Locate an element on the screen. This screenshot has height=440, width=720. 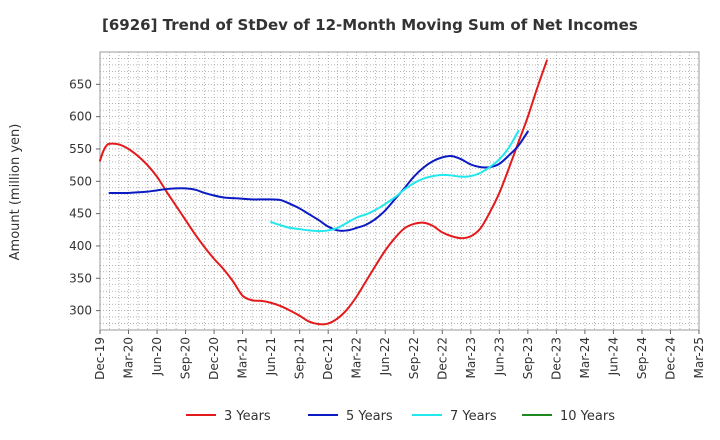
legend-item-3-years: 3 Years is located at coordinates (228, 416).